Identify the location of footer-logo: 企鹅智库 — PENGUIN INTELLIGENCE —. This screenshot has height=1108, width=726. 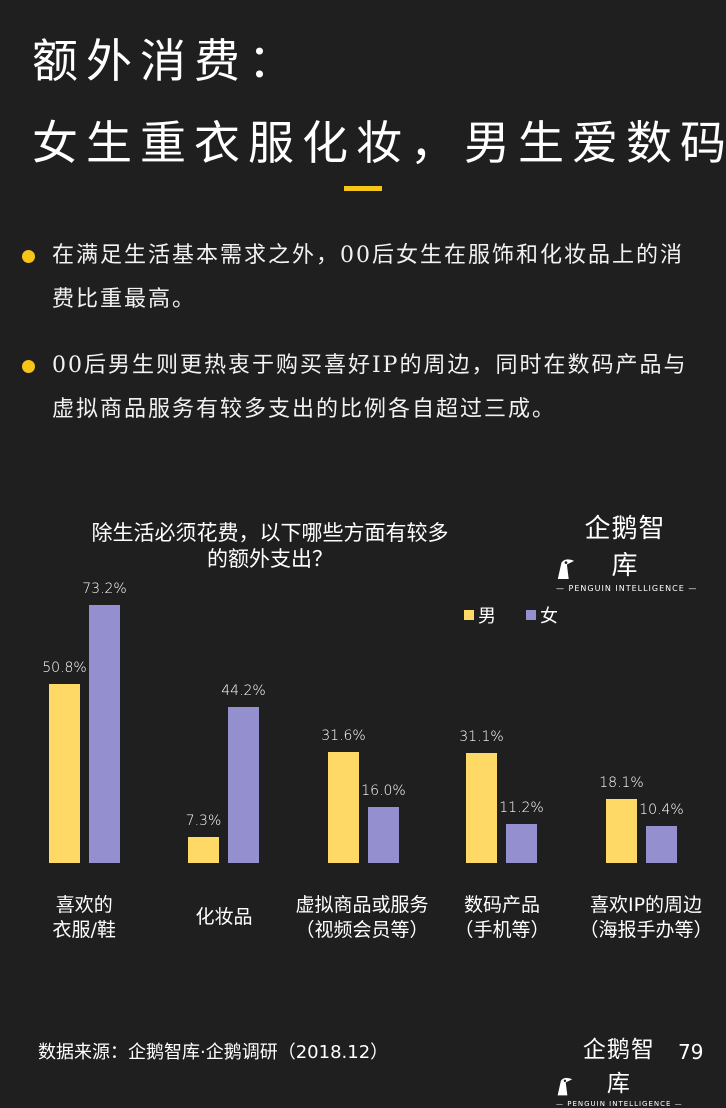
(619, 1069).